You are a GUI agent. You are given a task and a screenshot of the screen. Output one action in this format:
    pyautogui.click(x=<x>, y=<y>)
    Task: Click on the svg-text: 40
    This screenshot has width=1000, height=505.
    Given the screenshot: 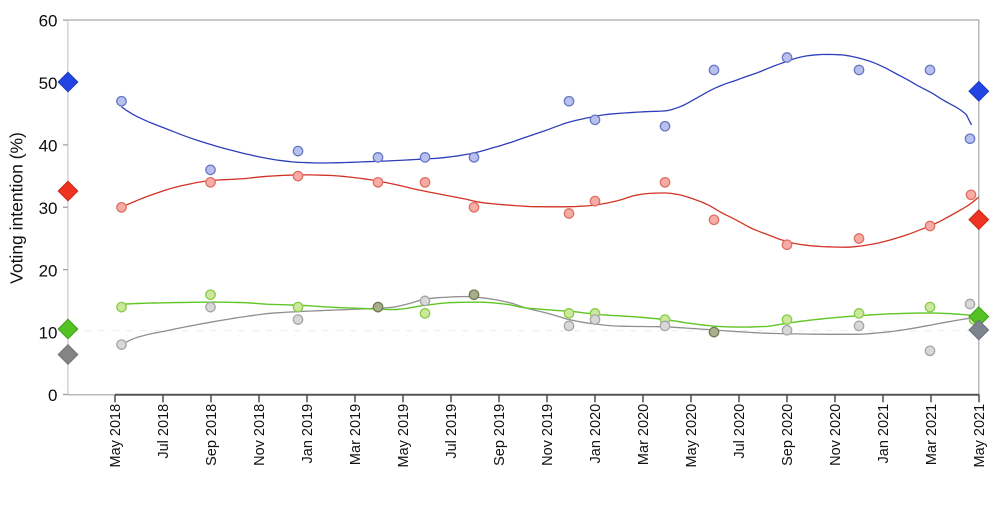 What is the action you would take?
    pyautogui.click(x=48, y=146)
    